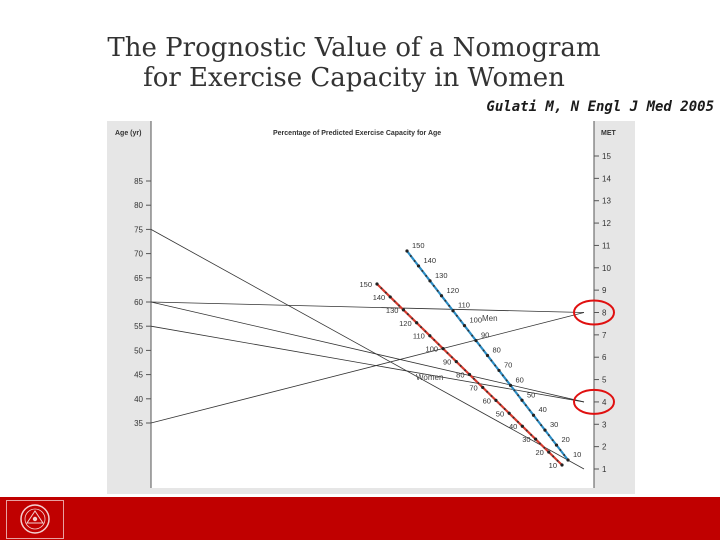 This screenshot has height=542, width=720. Describe the element at coordinates (447, 362) in the screenshot. I see `scale-tick-label-women: 90` at that location.